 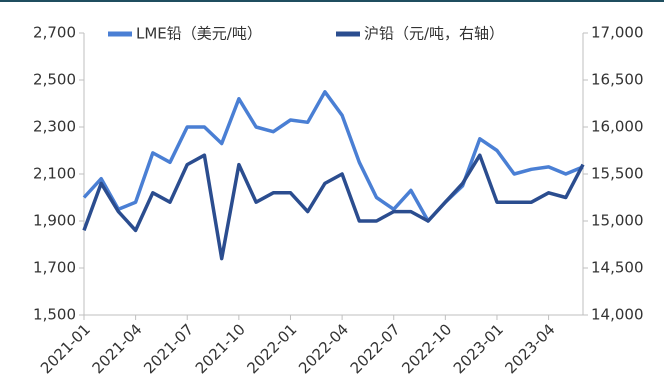 I want to click on x-tick-label: 2021-01, so click(x=65, y=348).